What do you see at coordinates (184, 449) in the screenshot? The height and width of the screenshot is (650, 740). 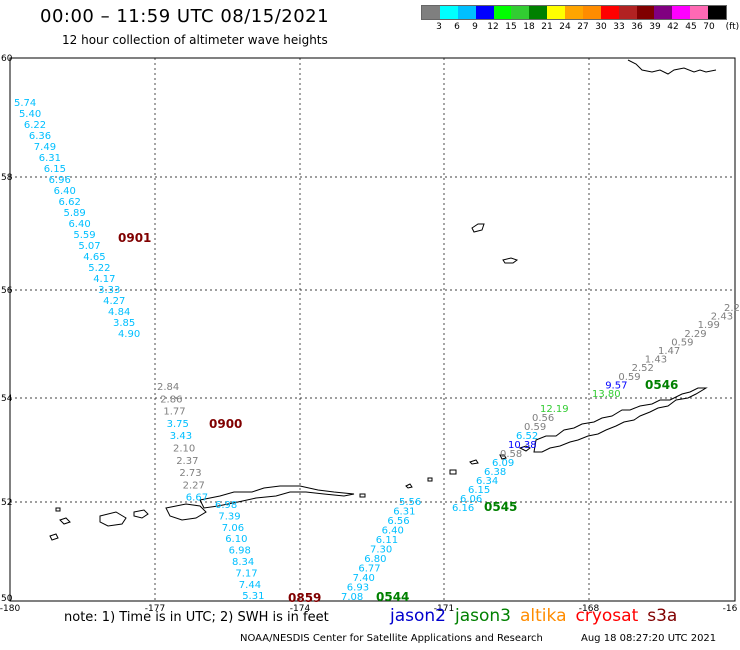 I see `wave-height-value: 2.10` at bounding box center [184, 449].